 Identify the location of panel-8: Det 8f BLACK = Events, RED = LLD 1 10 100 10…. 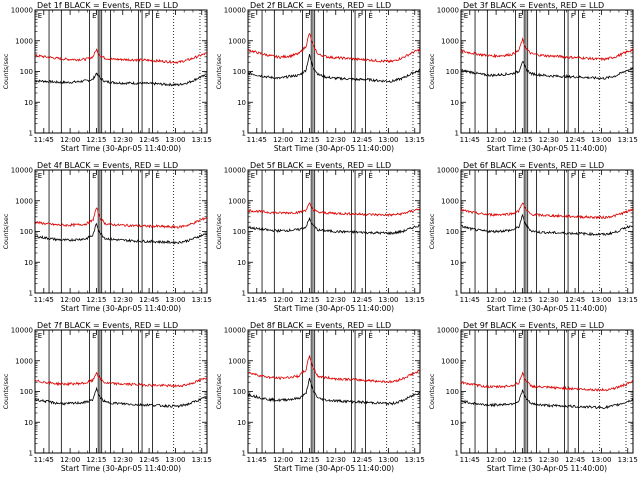
(320, 397).